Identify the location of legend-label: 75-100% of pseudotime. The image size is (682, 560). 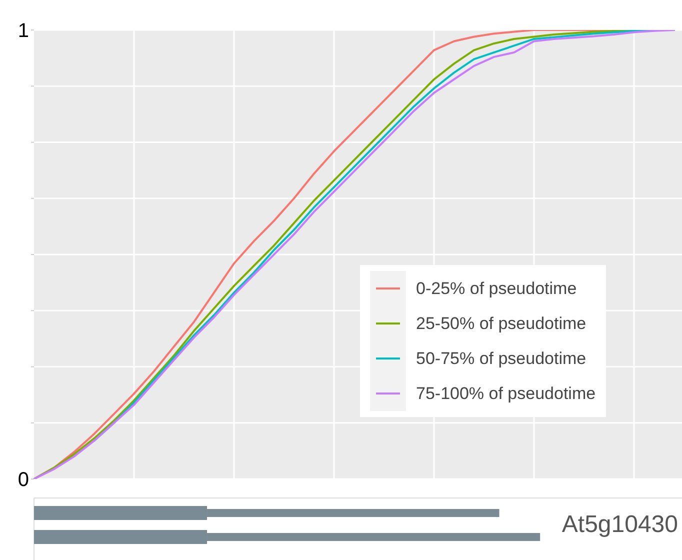
(506, 394).